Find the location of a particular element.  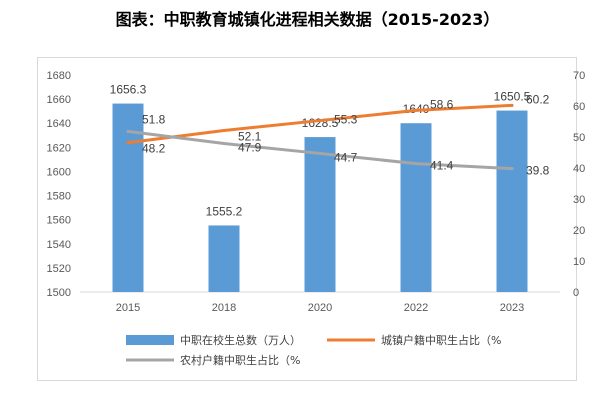

left-axis-tick-label: 1520 is located at coordinates (59, 269).